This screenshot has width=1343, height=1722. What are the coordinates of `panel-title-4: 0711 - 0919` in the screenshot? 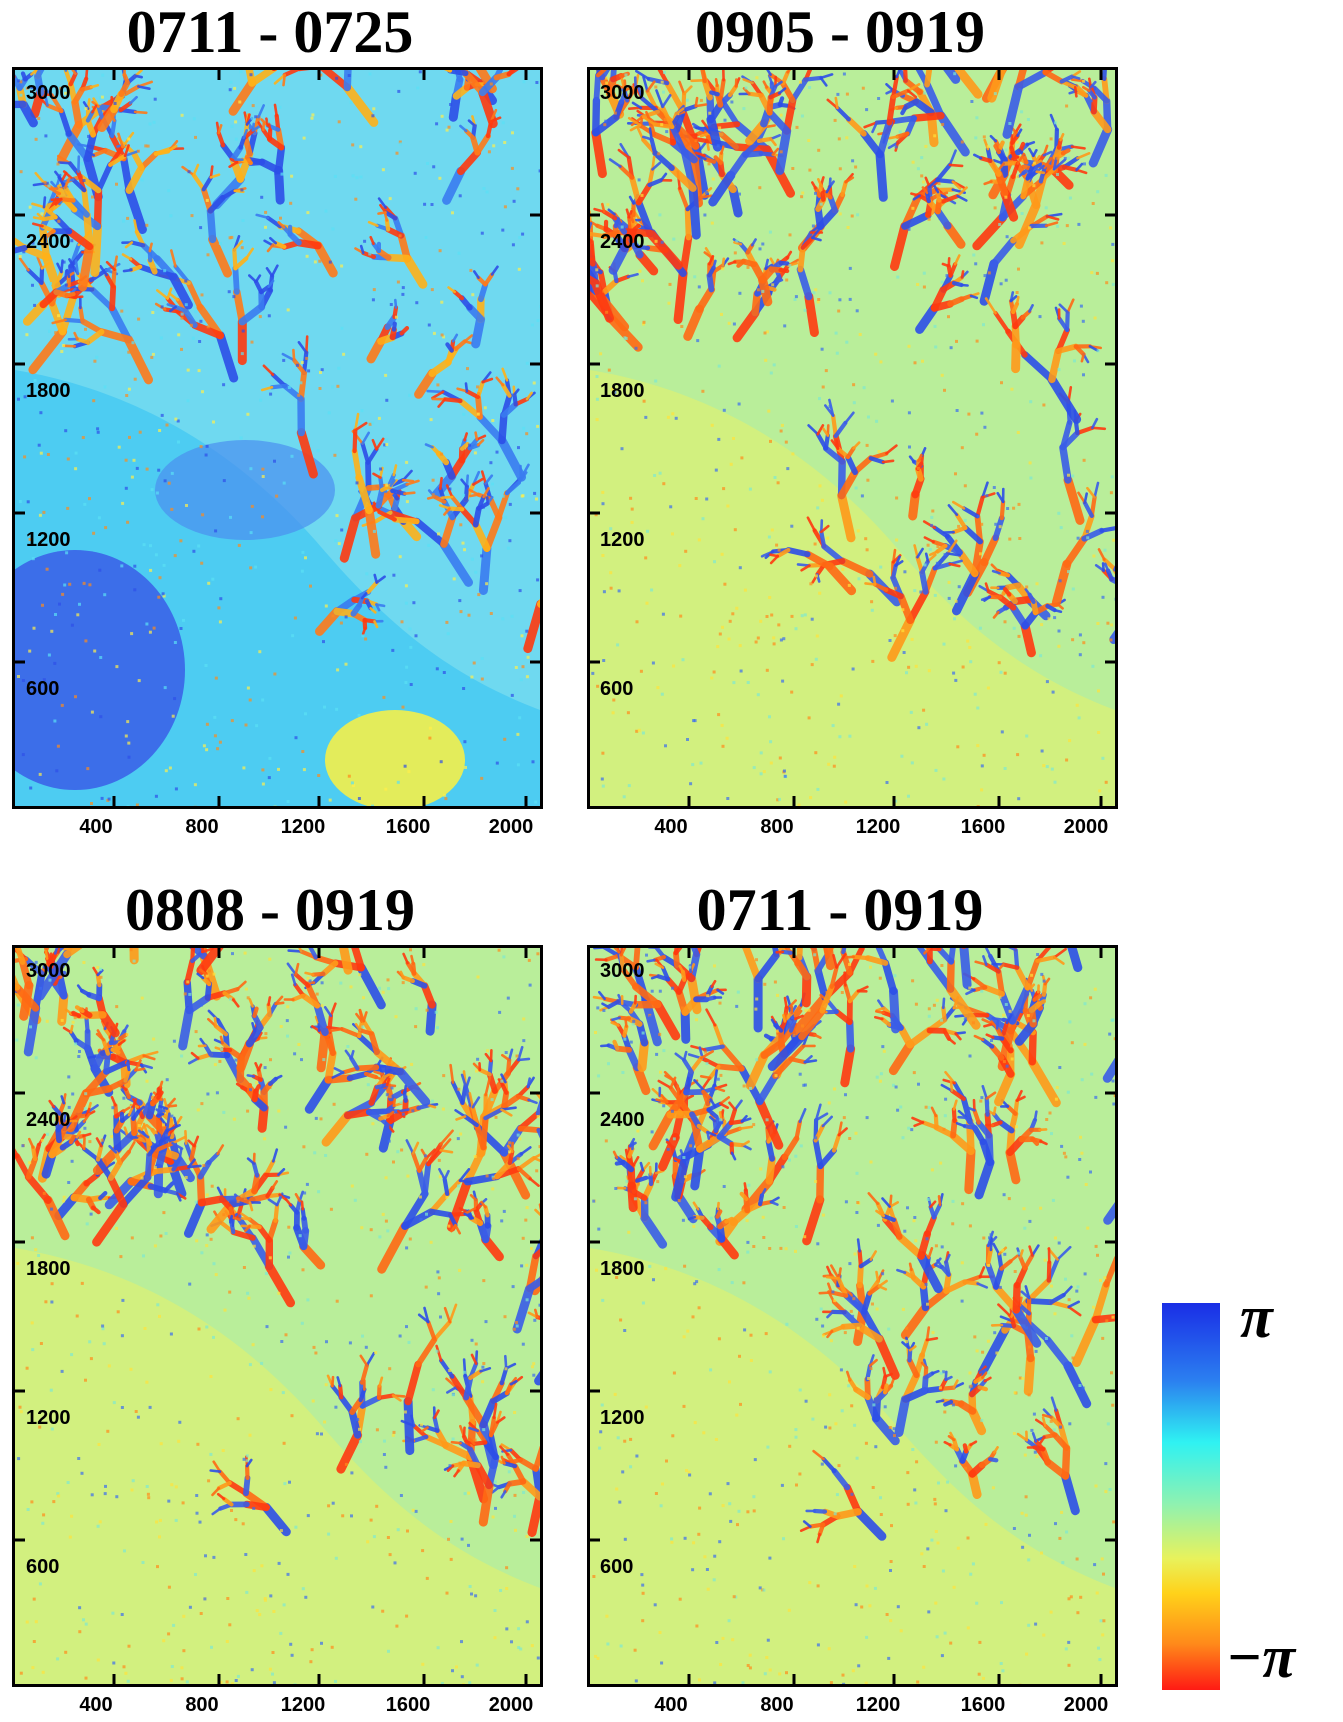 It's located at (840, 910).